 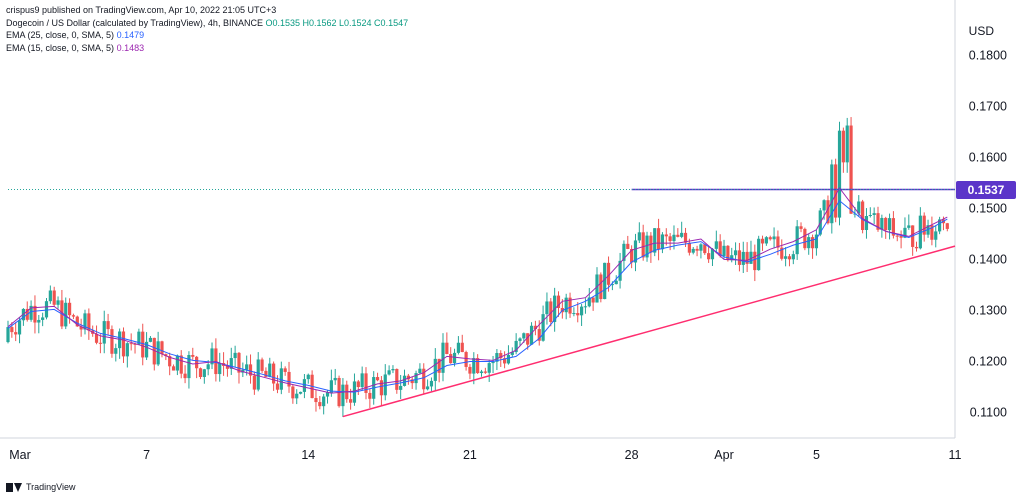 What do you see at coordinates (470, 455) in the screenshot?
I see `x-tick-label: 21` at bounding box center [470, 455].